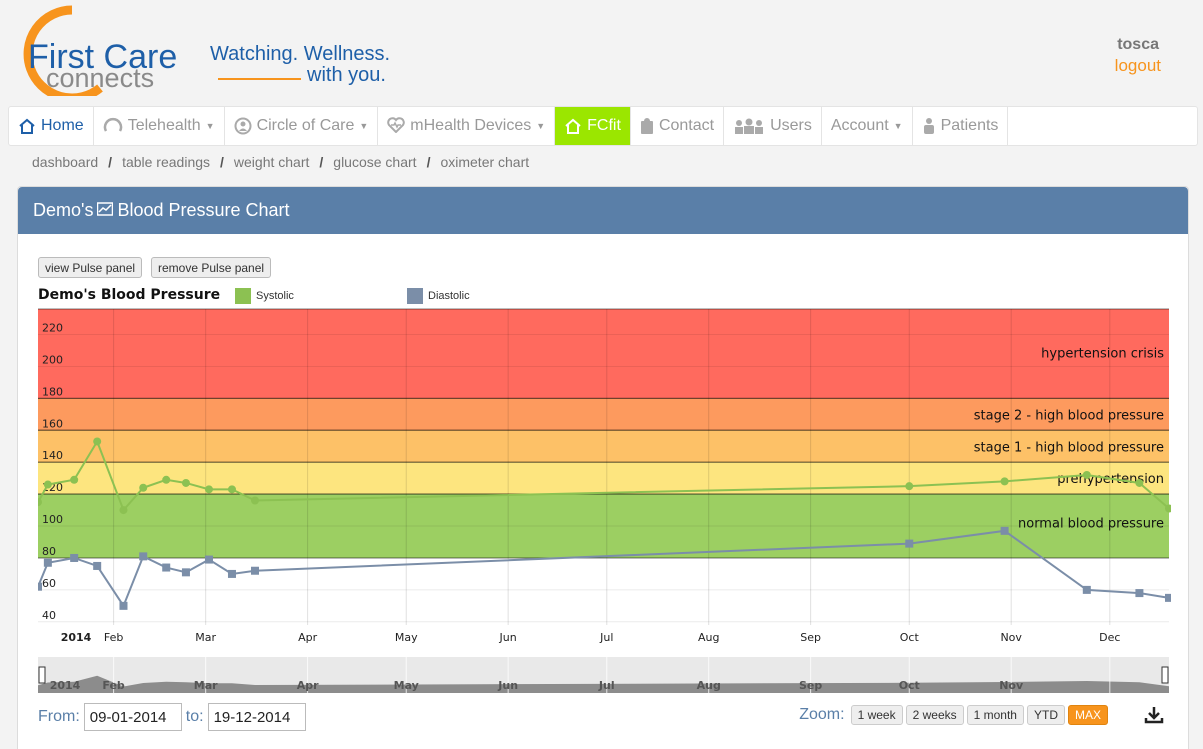 Image resolution: width=1203 pixels, height=749 pixels. I want to click on date-range: From: to:, so click(174, 717).